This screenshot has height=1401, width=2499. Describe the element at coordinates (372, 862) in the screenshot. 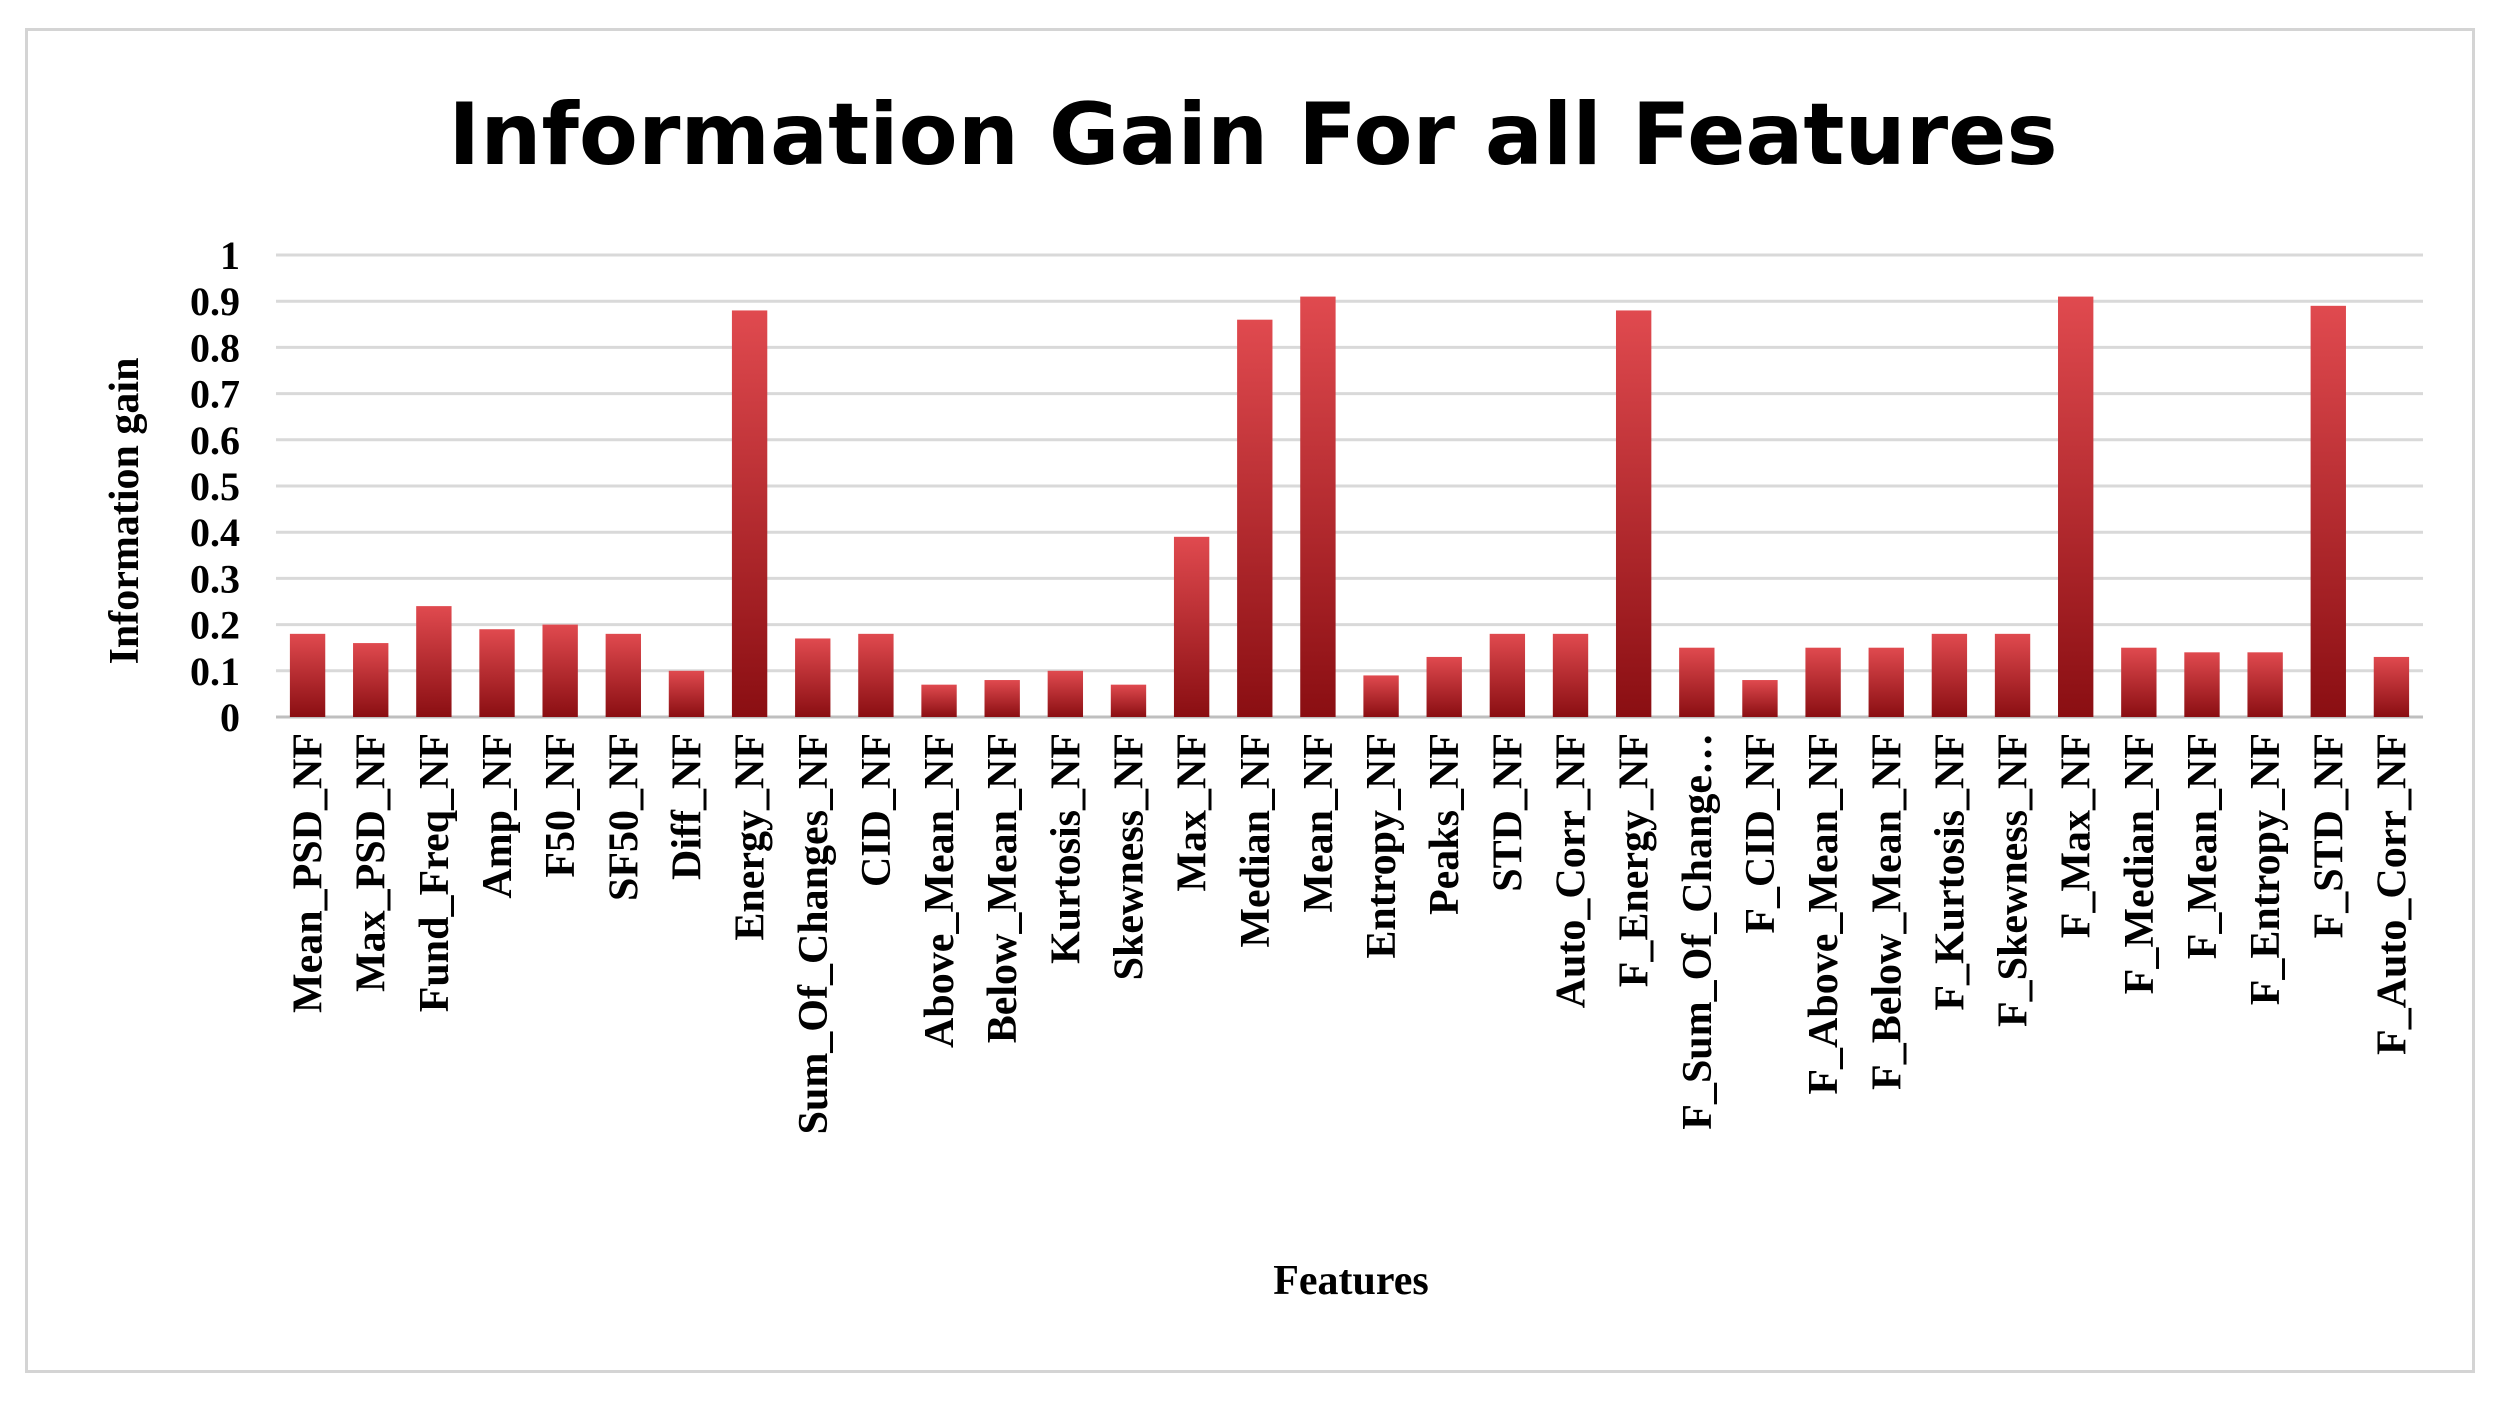

I see `x-tick-label: Max_PSD_NF` at that location.